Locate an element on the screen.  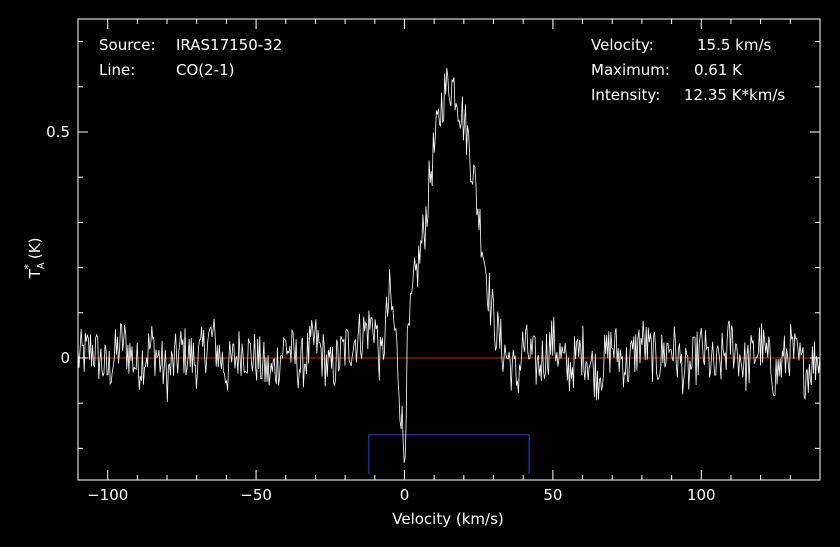
x-tick-label: 50 is located at coordinates (552, 495).